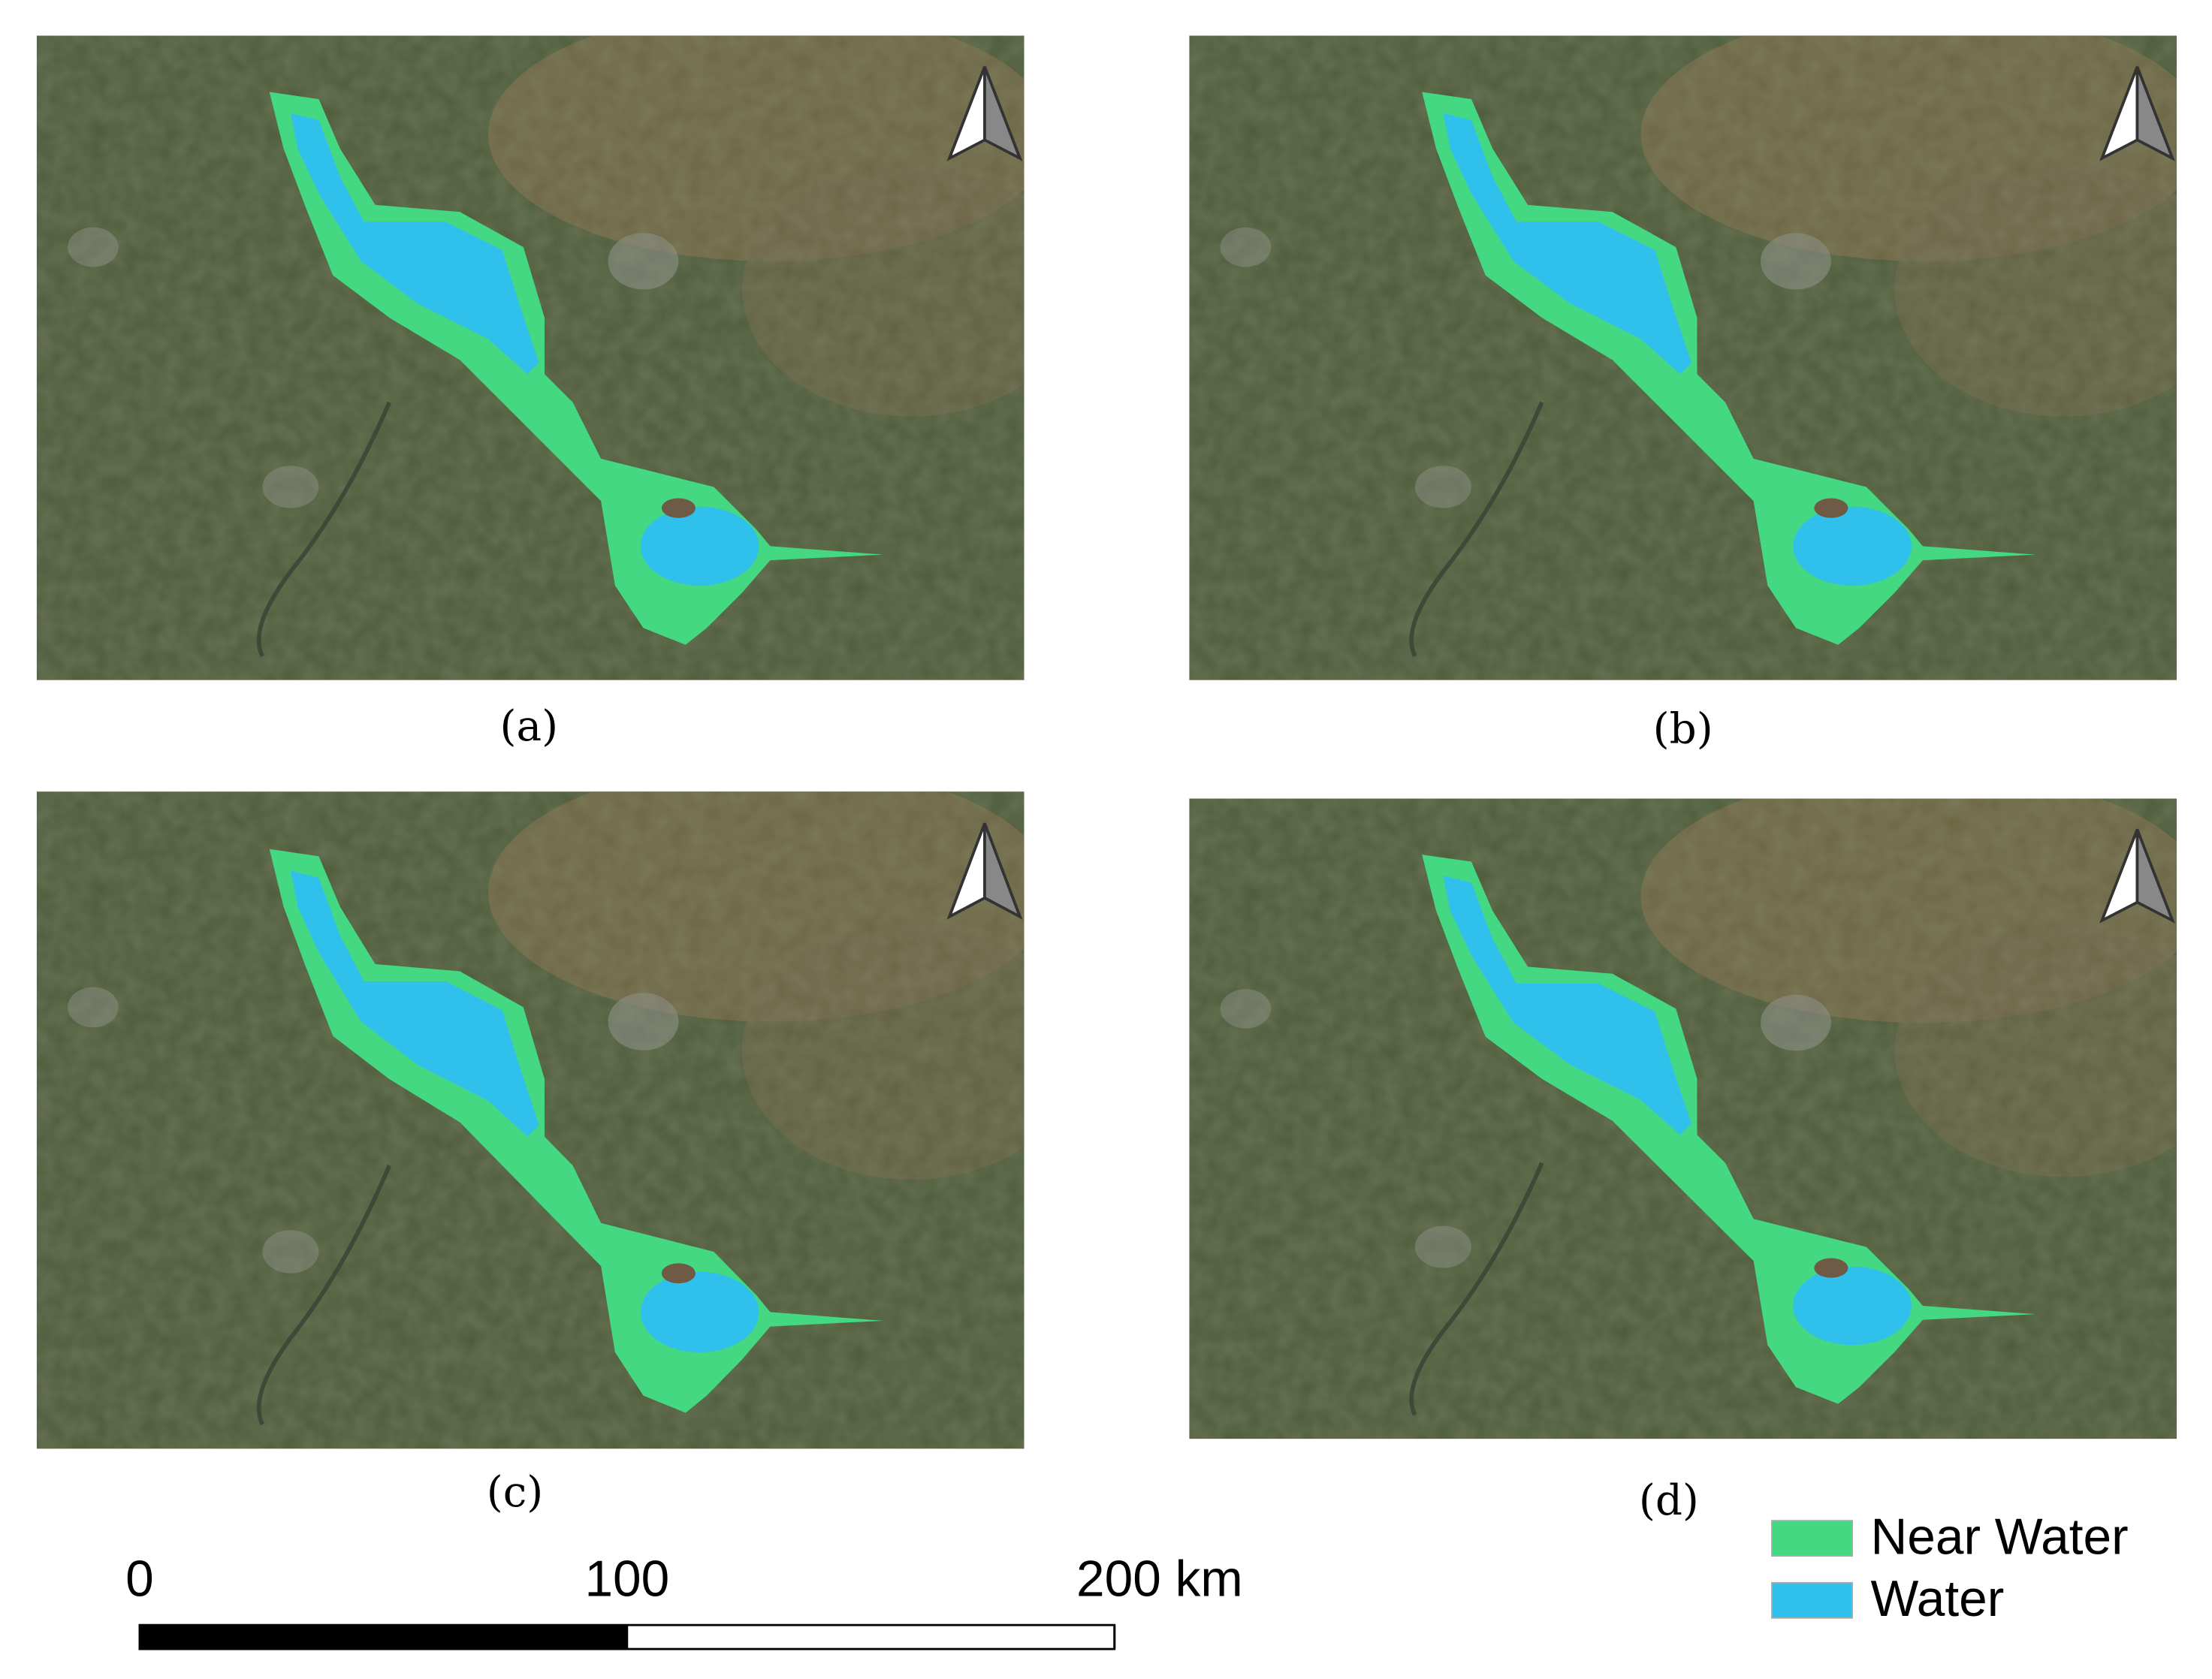  Describe the element at coordinates (1159, 1579) in the screenshot. I see `scale-label: 200 km` at that location.